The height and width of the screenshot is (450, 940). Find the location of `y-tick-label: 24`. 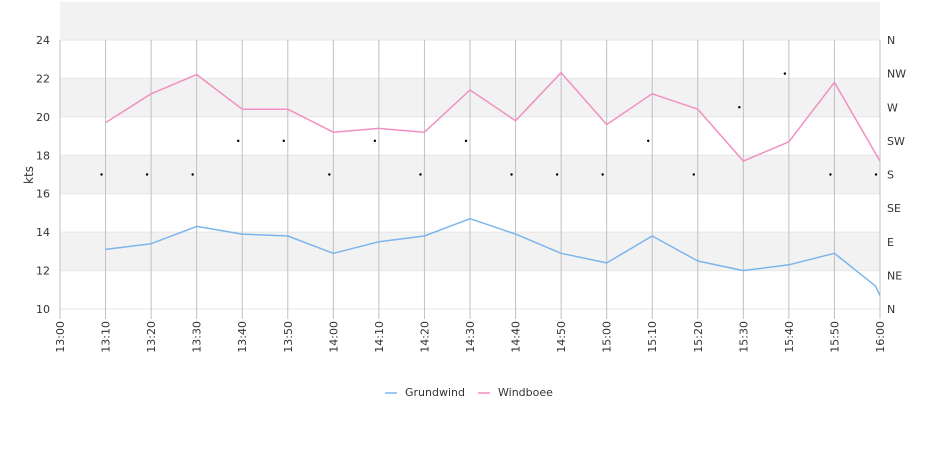

y-tick-label: 24 is located at coordinates (43, 40).